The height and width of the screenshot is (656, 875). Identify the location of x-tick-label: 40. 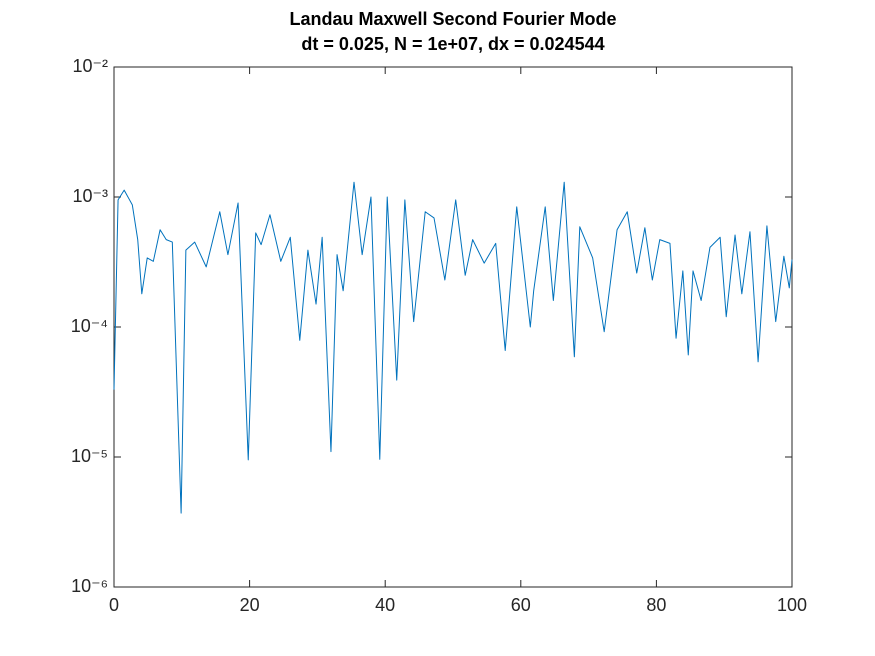
(385, 605).